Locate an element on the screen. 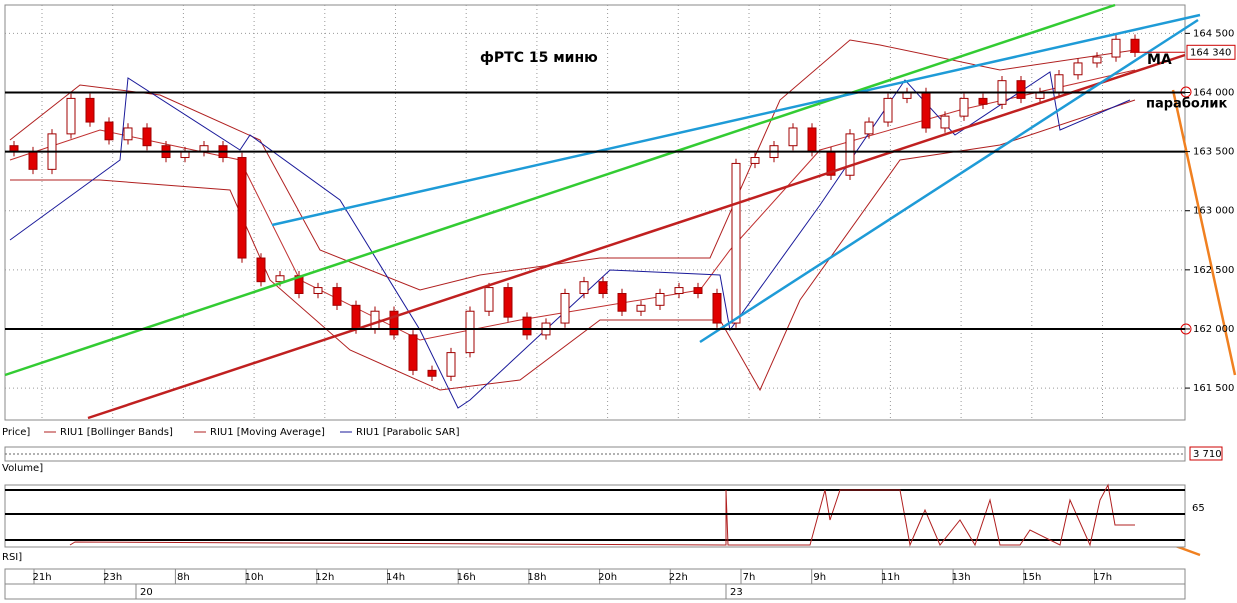 This screenshot has height=603, width=1237. volume-value: 3 710 is located at coordinates (1207, 454).